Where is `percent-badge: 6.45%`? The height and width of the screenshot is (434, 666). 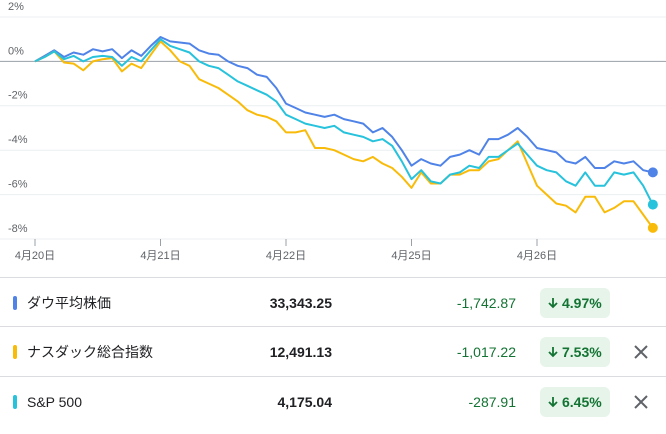 percent-badge: 6.45% is located at coordinates (575, 401).